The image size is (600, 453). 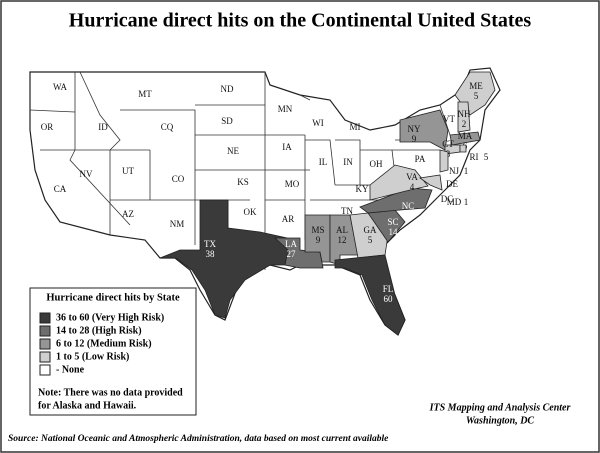 What do you see at coordinates (110, 317) in the screenshot?
I see `legend-label: 36 to 60 (Very High Risk)` at bounding box center [110, 317].